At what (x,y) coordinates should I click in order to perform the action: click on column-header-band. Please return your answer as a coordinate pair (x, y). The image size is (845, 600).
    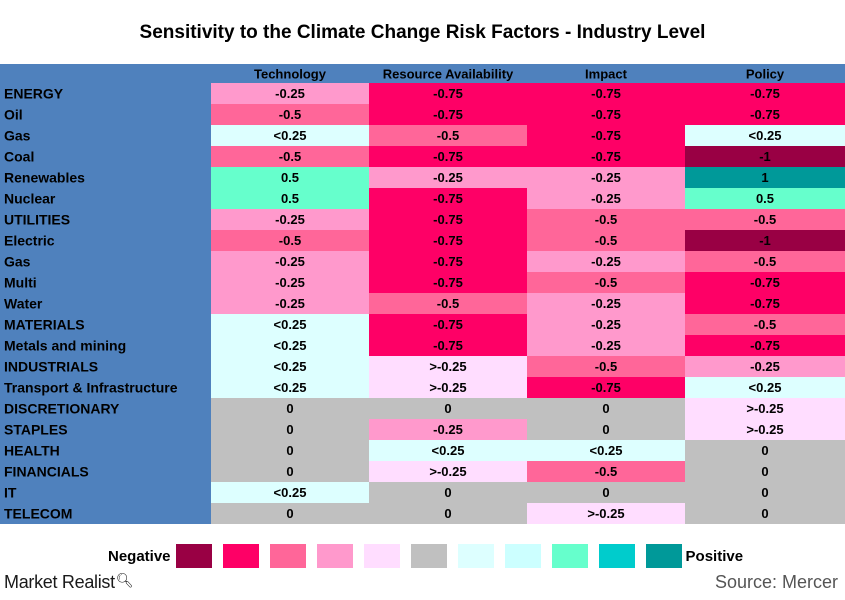
    Looking at the image, I should click on (528, 73).